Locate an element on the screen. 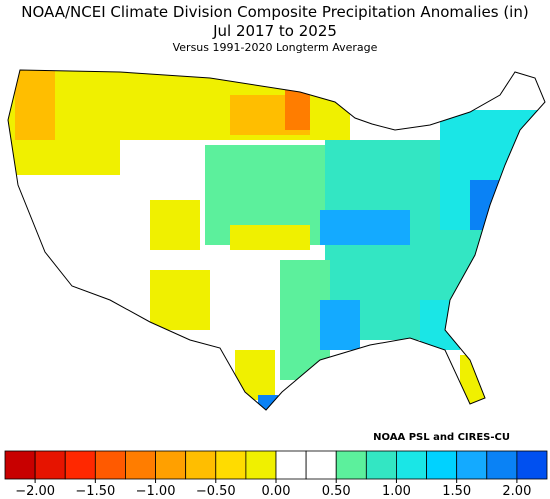 The width and height of the screenshot is (550, 499). colorbar: −2.00 −1.50 −1.00 −0.50 0.00 0.50 1.00 1.50 2.00 is located at coordinates (276, 474).